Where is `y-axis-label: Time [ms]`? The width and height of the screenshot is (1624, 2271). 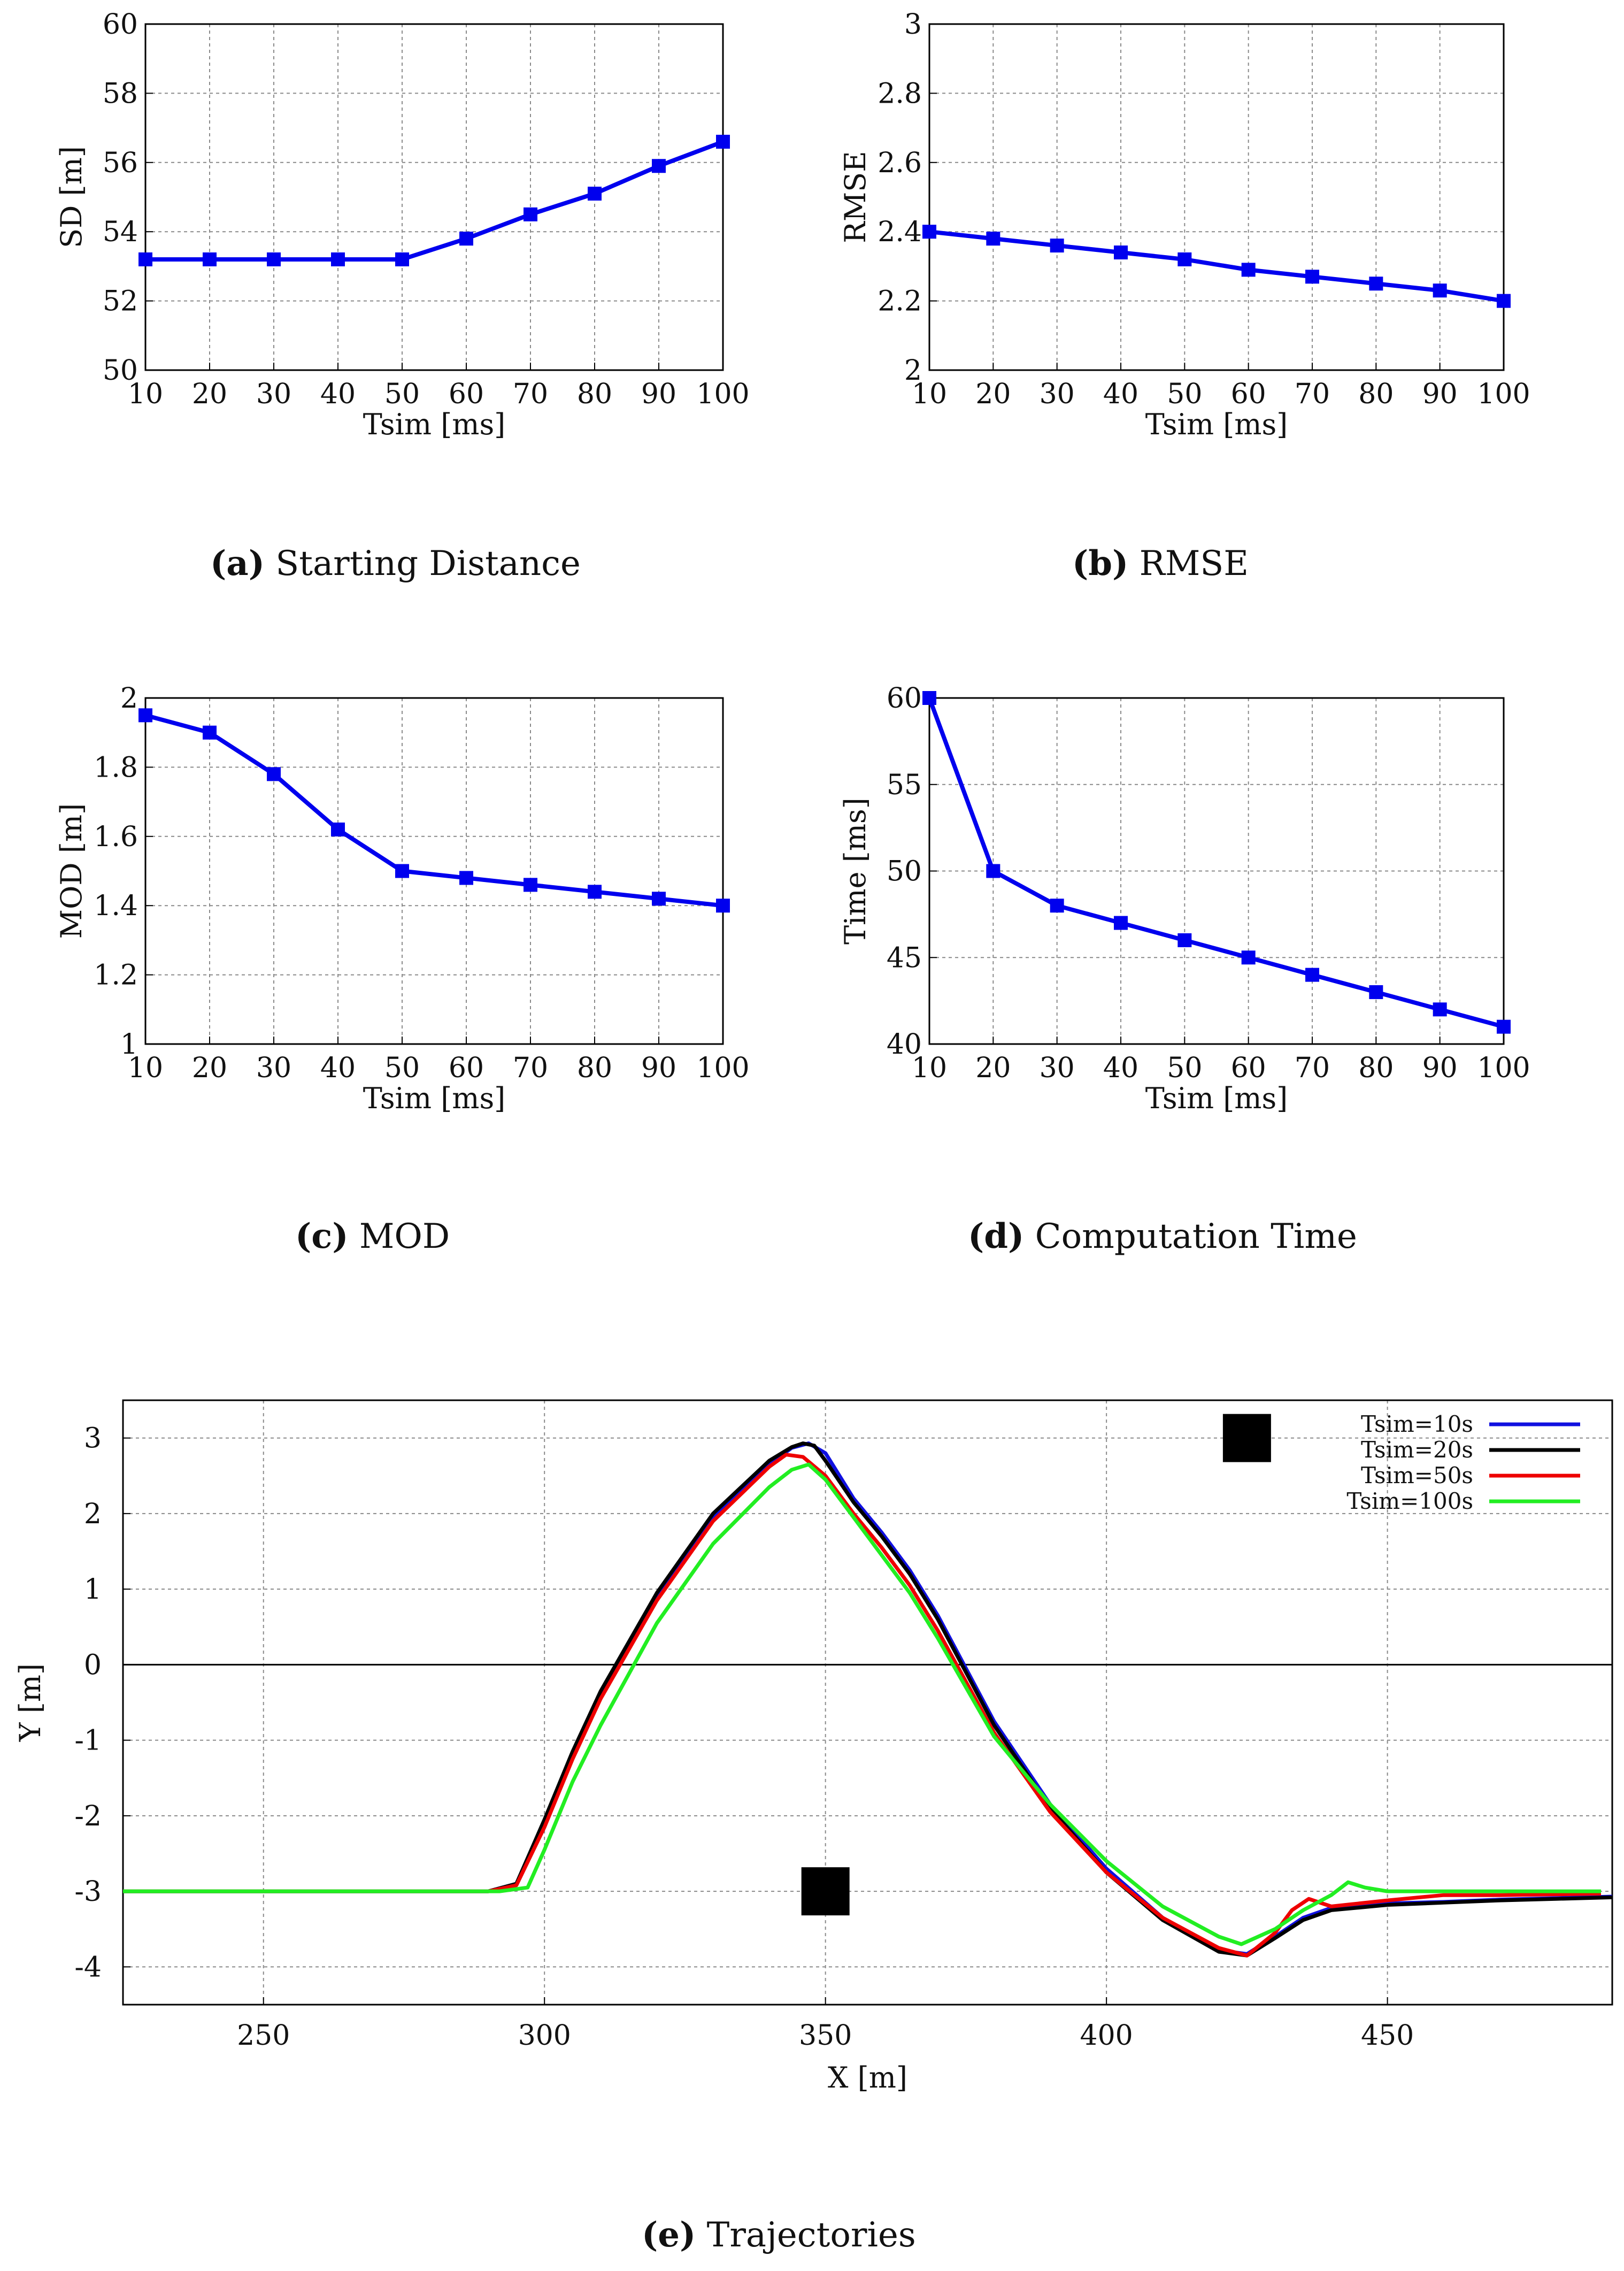
y-axis-label: Time [ms] is located at coordinates (855, 871).